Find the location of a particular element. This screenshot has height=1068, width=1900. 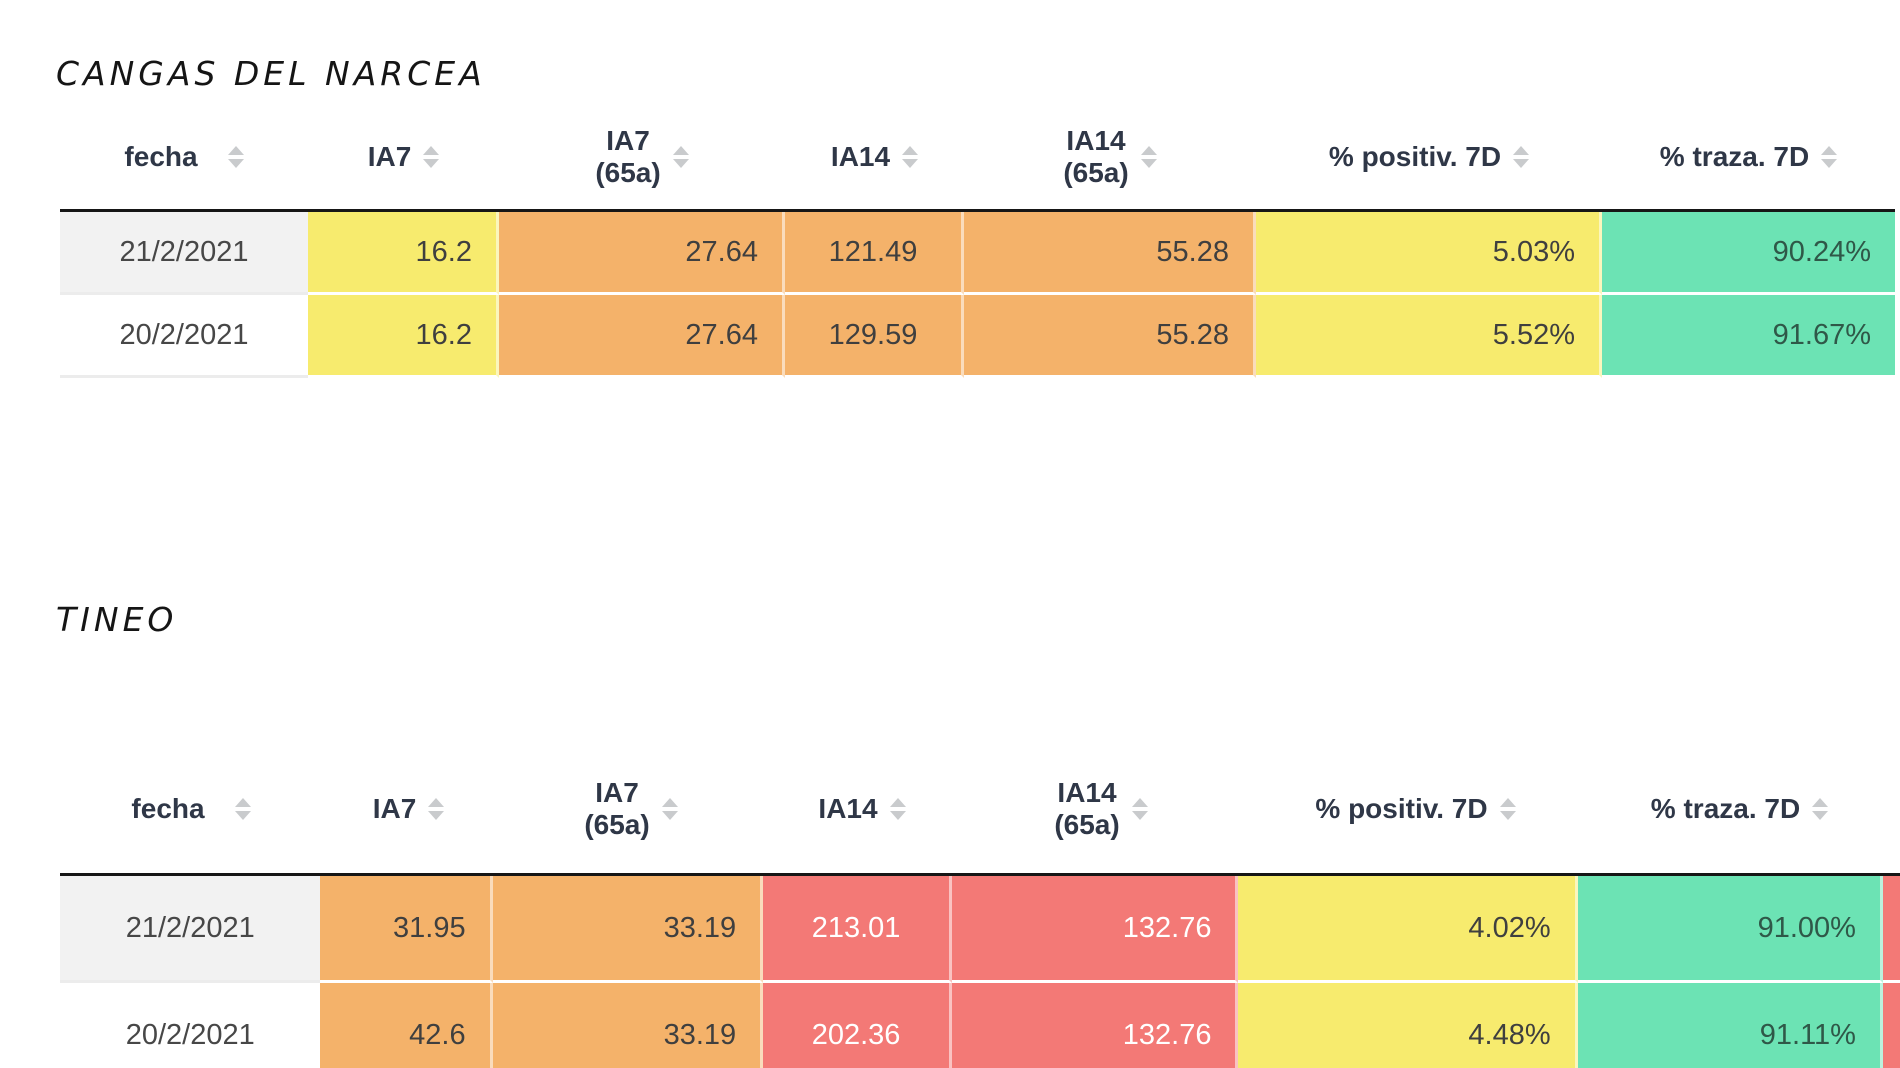

cell-ia14: 213.01 is located at coordinates (858, 929).